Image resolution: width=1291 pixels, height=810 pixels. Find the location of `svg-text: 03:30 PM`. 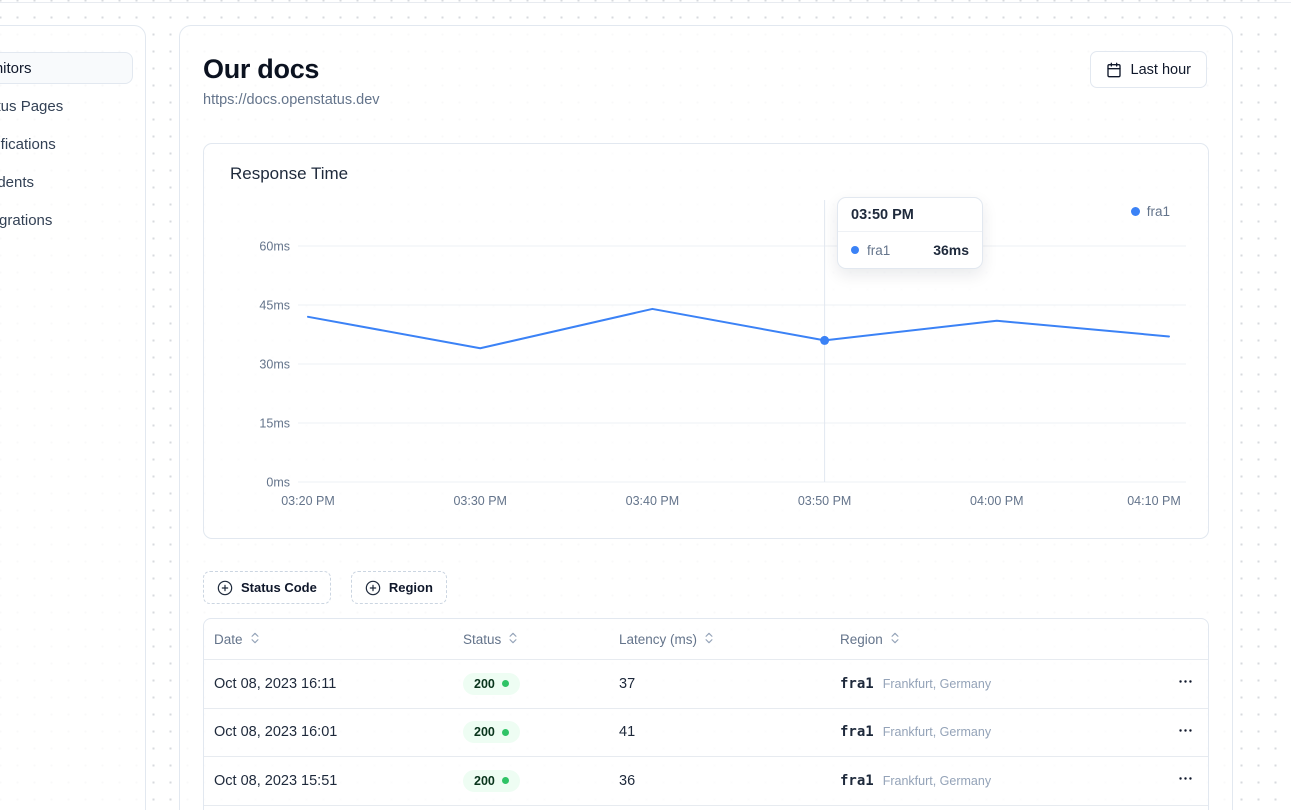

svg-text: 03:30 PM is located at coordinates (480, 501).